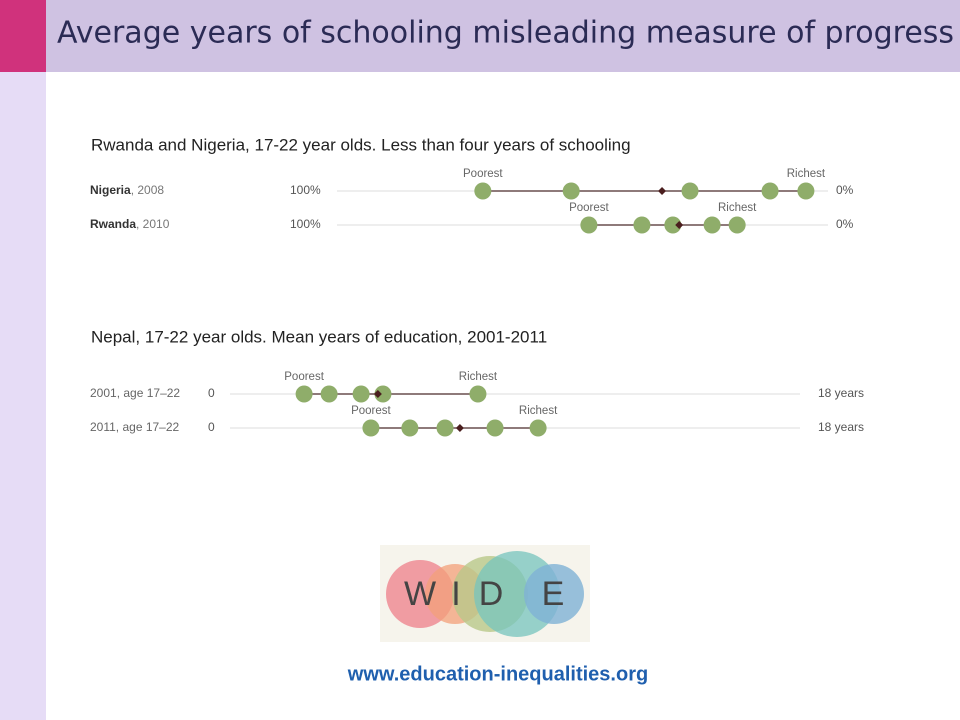 Image resolution: width=960 pixels, height=720 pixels. What do you see at coordinates (23, 36) in the screenshot?
I see `corner-block` at bounding box center [23, 36].